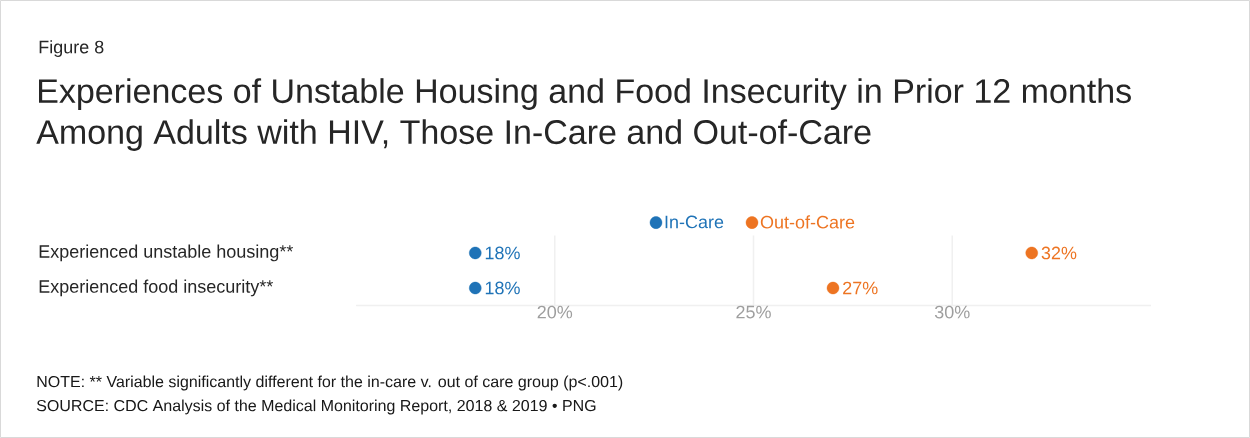 The image size is (1250, 438). I want to click on y-tick-label: Experienced unstable housing**, so click(166, 253).